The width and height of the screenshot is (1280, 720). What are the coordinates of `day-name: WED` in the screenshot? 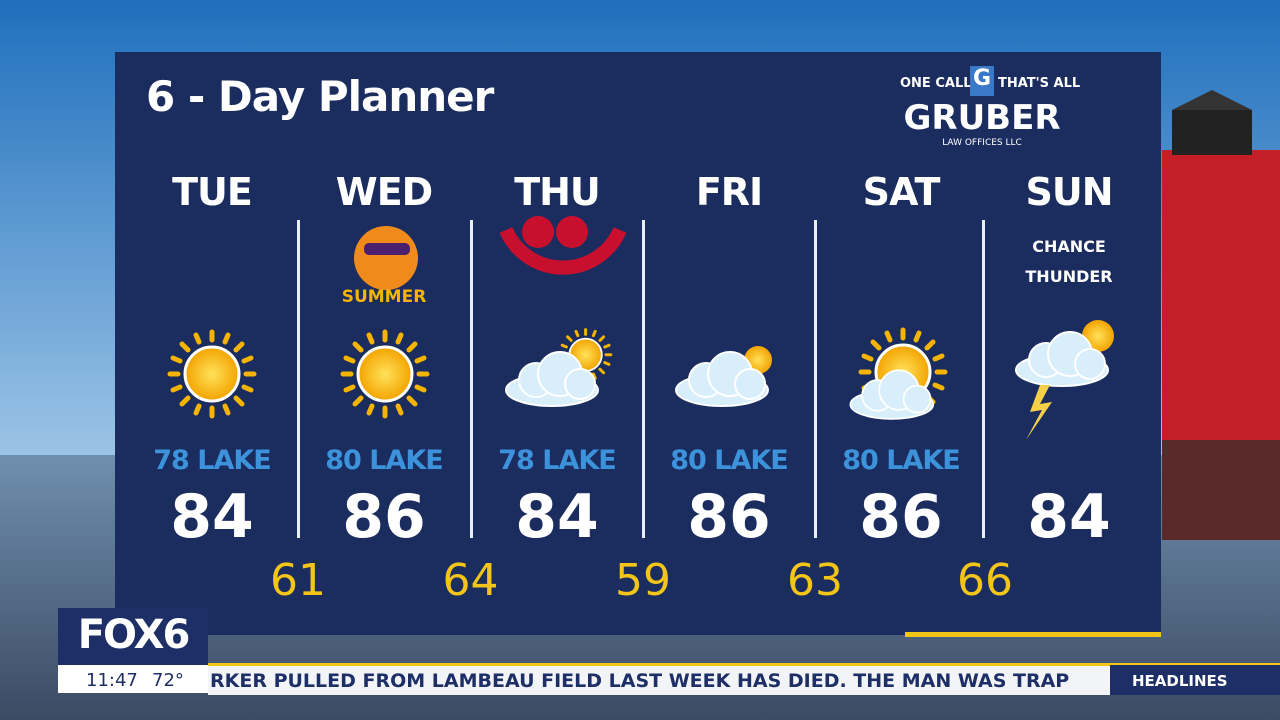 It's located at (384, 192).